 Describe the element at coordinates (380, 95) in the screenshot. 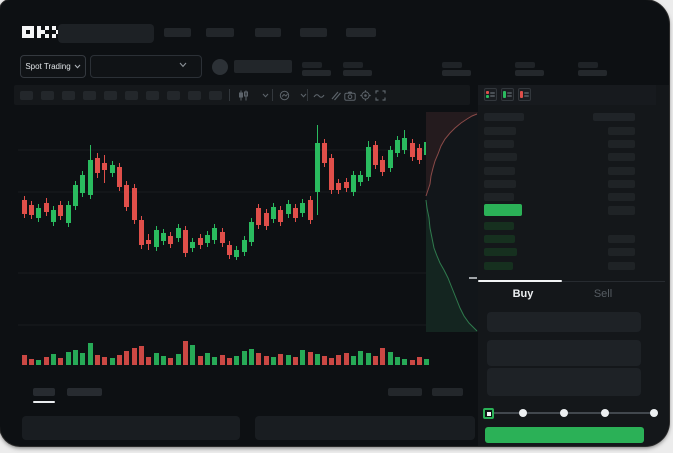

I see `fullscreen-icon` at that location.